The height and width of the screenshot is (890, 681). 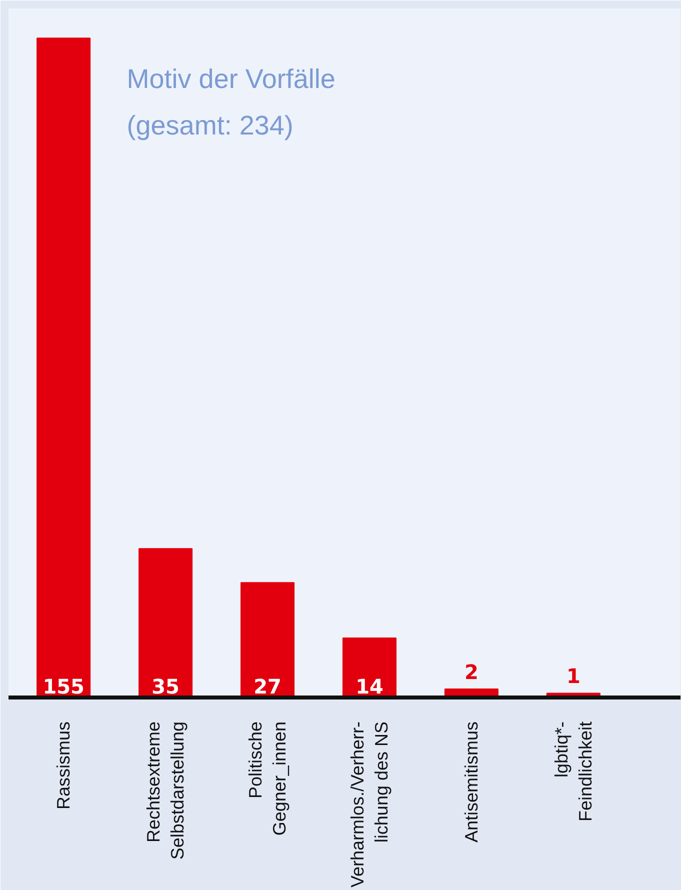 What do you see at coordinates (471, 782) in the screenshot?
I see `x-tick-label: Antisemitismus` at bounding box center [471, 782].